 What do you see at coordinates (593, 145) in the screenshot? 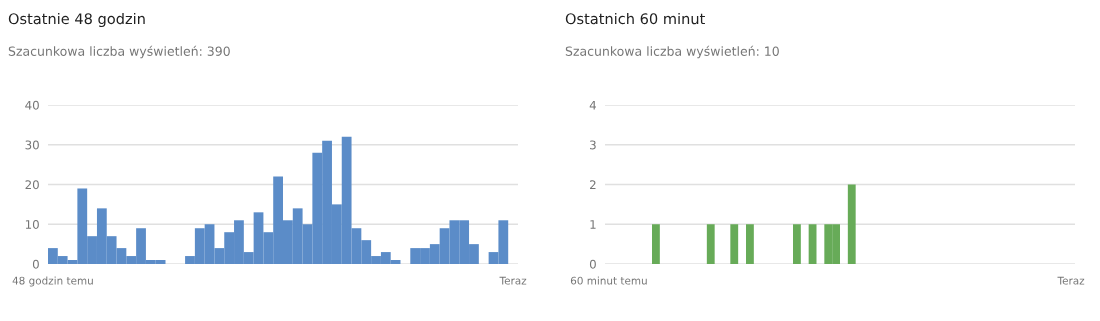
I see `y-tick-label: 3` at bounding box center [593, 145].